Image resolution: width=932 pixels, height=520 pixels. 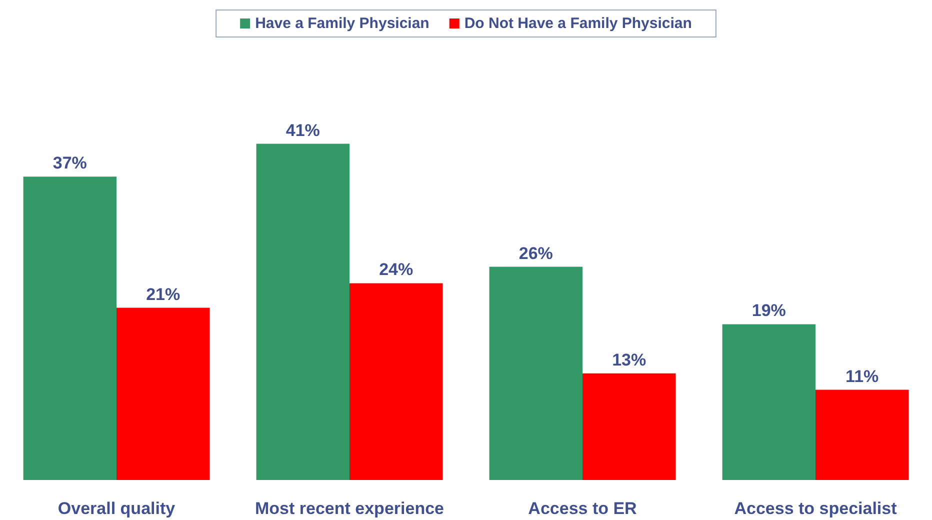 What do you see at coordinates (582, 508) in the screenshot?
I see `x-tick-label: Access to ER` at bounding box center [582, 508].